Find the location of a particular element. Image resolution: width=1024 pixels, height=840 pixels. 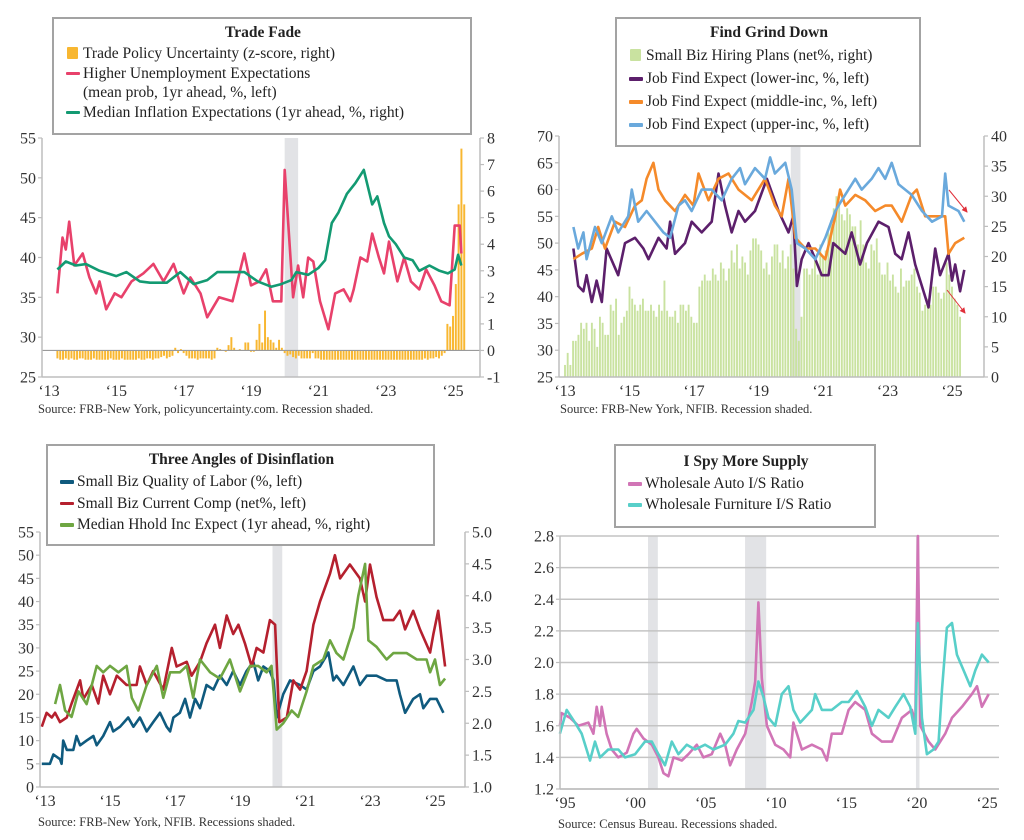

x-tick-label: ‘15 is located at coordinates (629, 391).